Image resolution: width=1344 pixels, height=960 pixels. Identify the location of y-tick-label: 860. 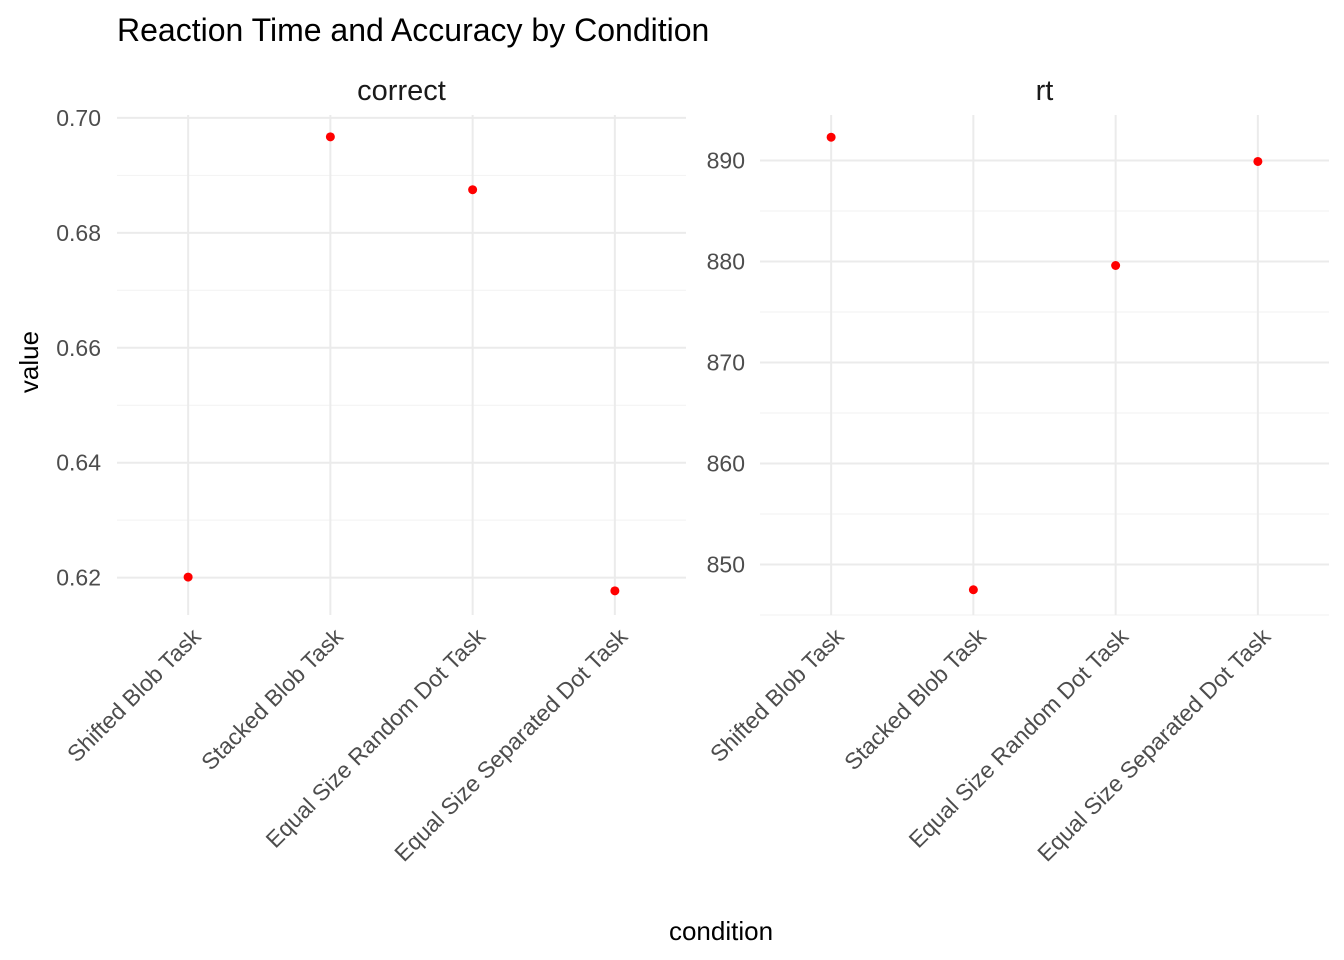
(726, 463).